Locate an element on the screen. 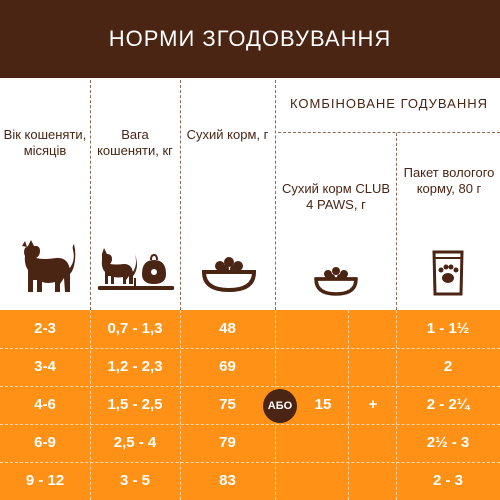  dry-food-cell: 79 is located at coordinates (227, 442).